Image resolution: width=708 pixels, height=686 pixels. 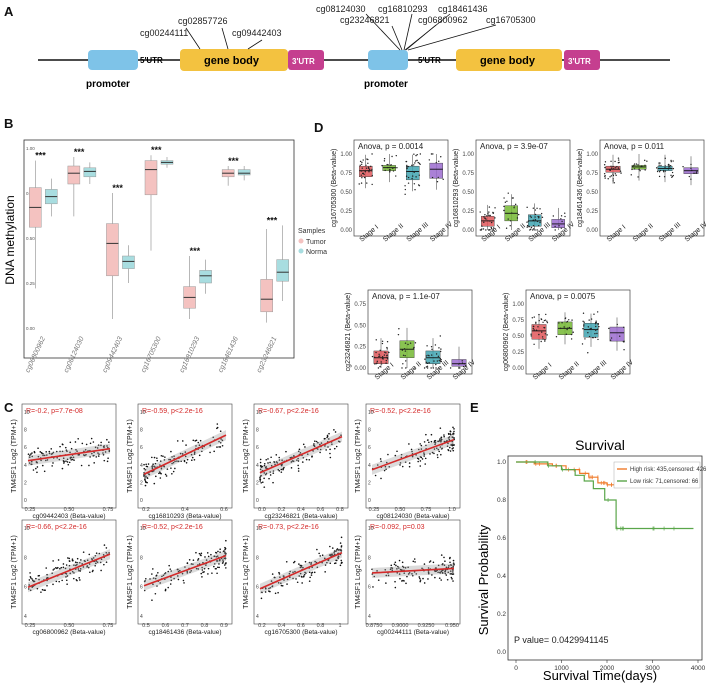 I want to click on y-tick-label: 0.50, so click(x=468, y=193).